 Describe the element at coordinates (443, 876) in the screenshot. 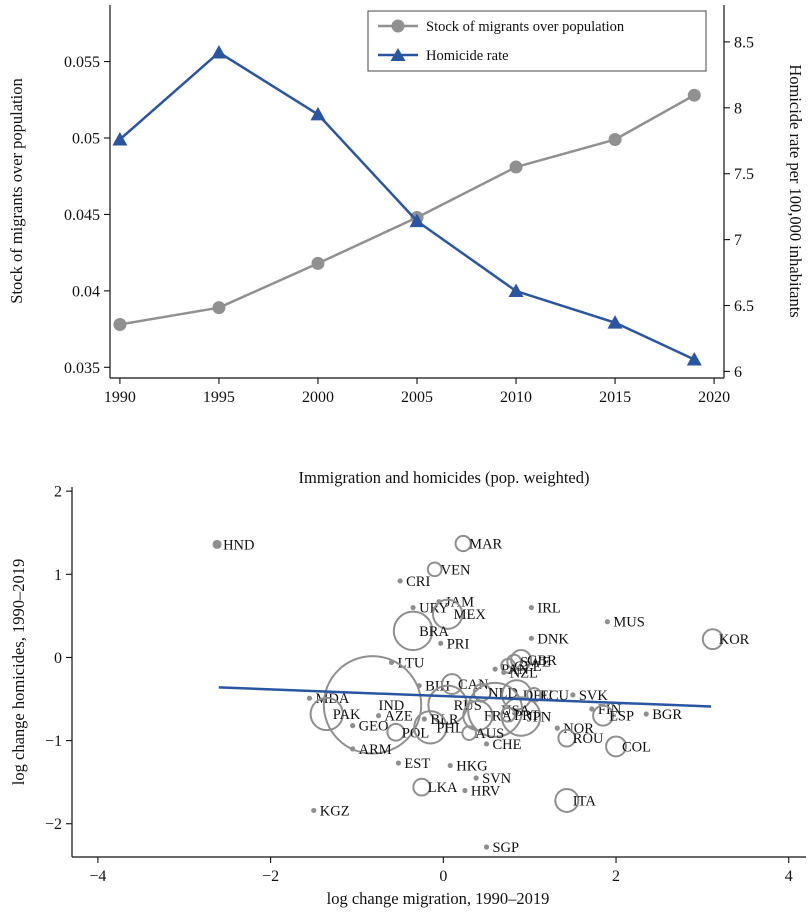

I see `scatter-x-tick-label: 0` at that location.